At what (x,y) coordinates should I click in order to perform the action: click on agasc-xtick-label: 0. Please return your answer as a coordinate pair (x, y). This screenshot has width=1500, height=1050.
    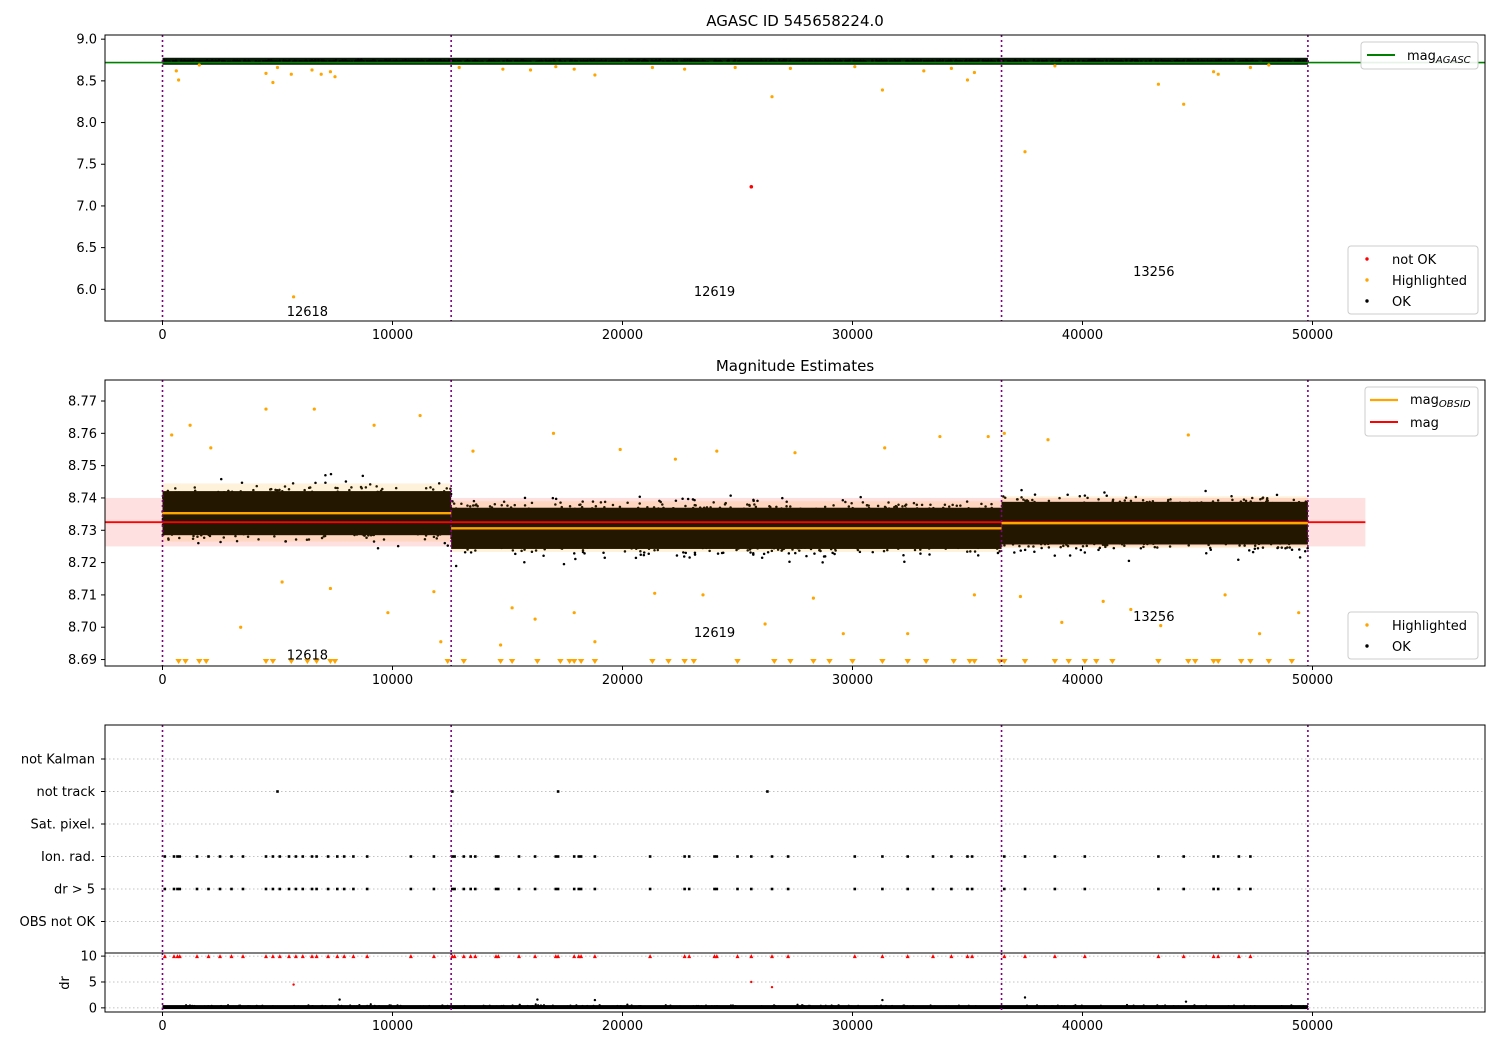
    Looking at the image, I should click on (162, 335).